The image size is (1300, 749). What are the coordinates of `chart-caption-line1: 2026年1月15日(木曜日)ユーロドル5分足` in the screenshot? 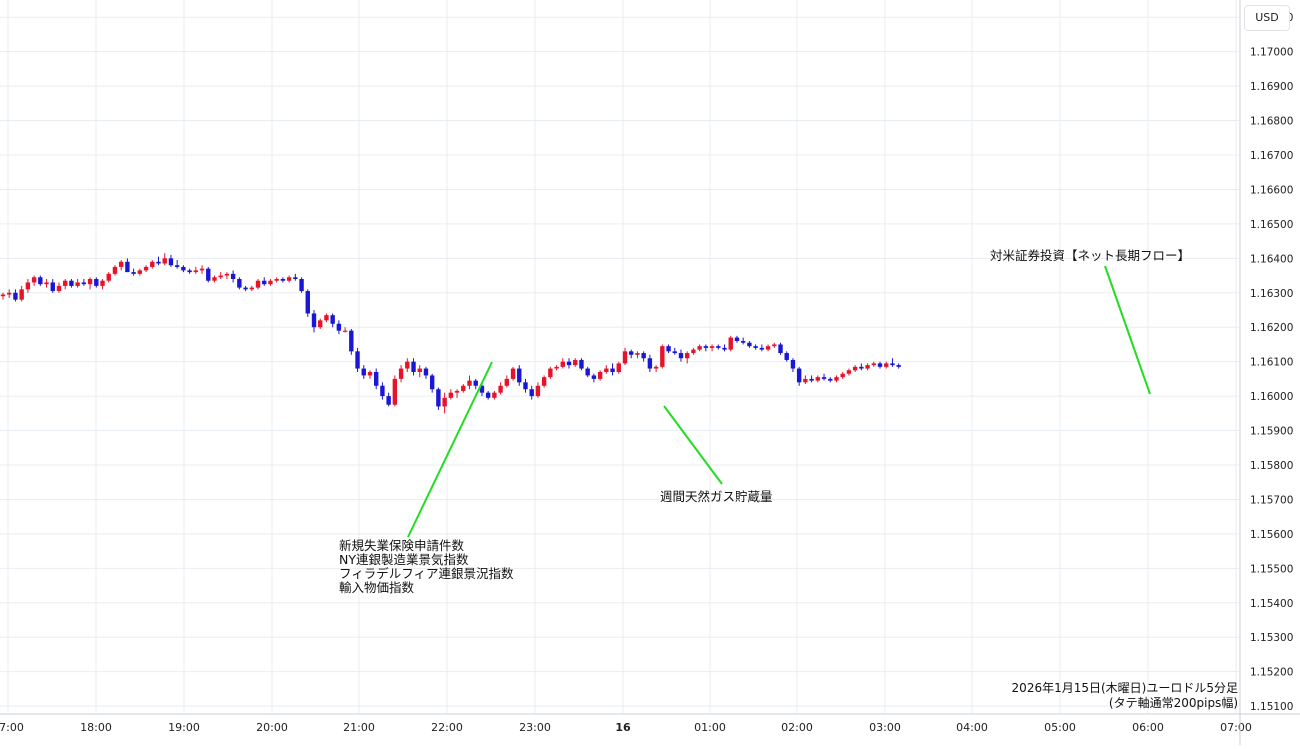 It's located at (1125, 688).